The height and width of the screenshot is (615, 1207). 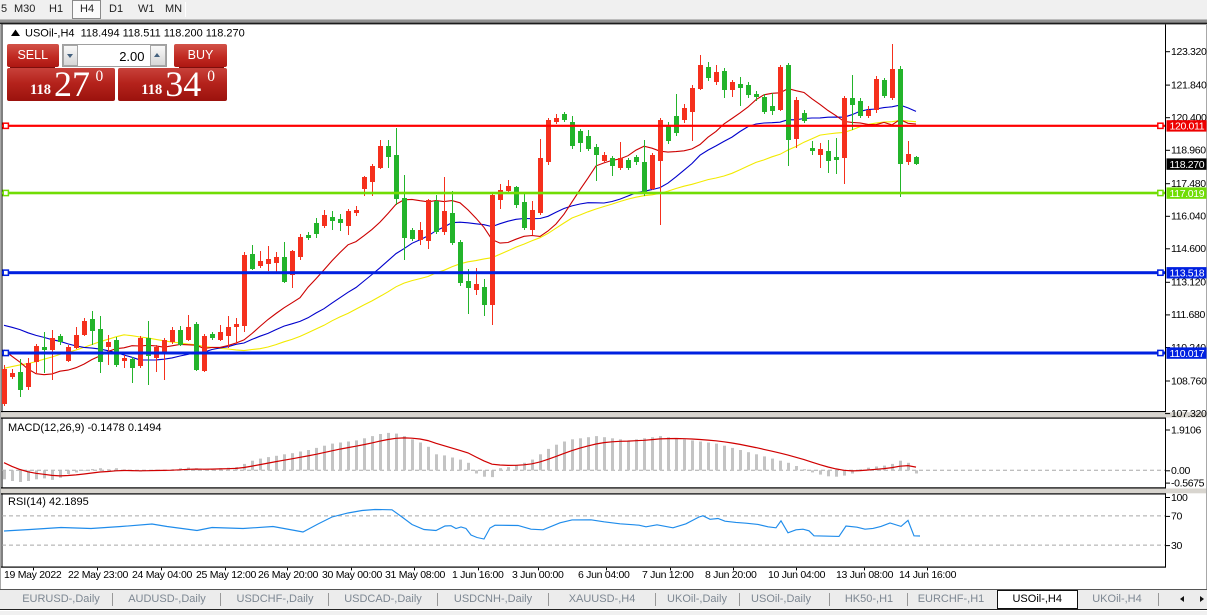 What do you see at coordinates (1176, 546) in the screenshot?
I see `svg-text: 30` at bounding box center [1176, 546].